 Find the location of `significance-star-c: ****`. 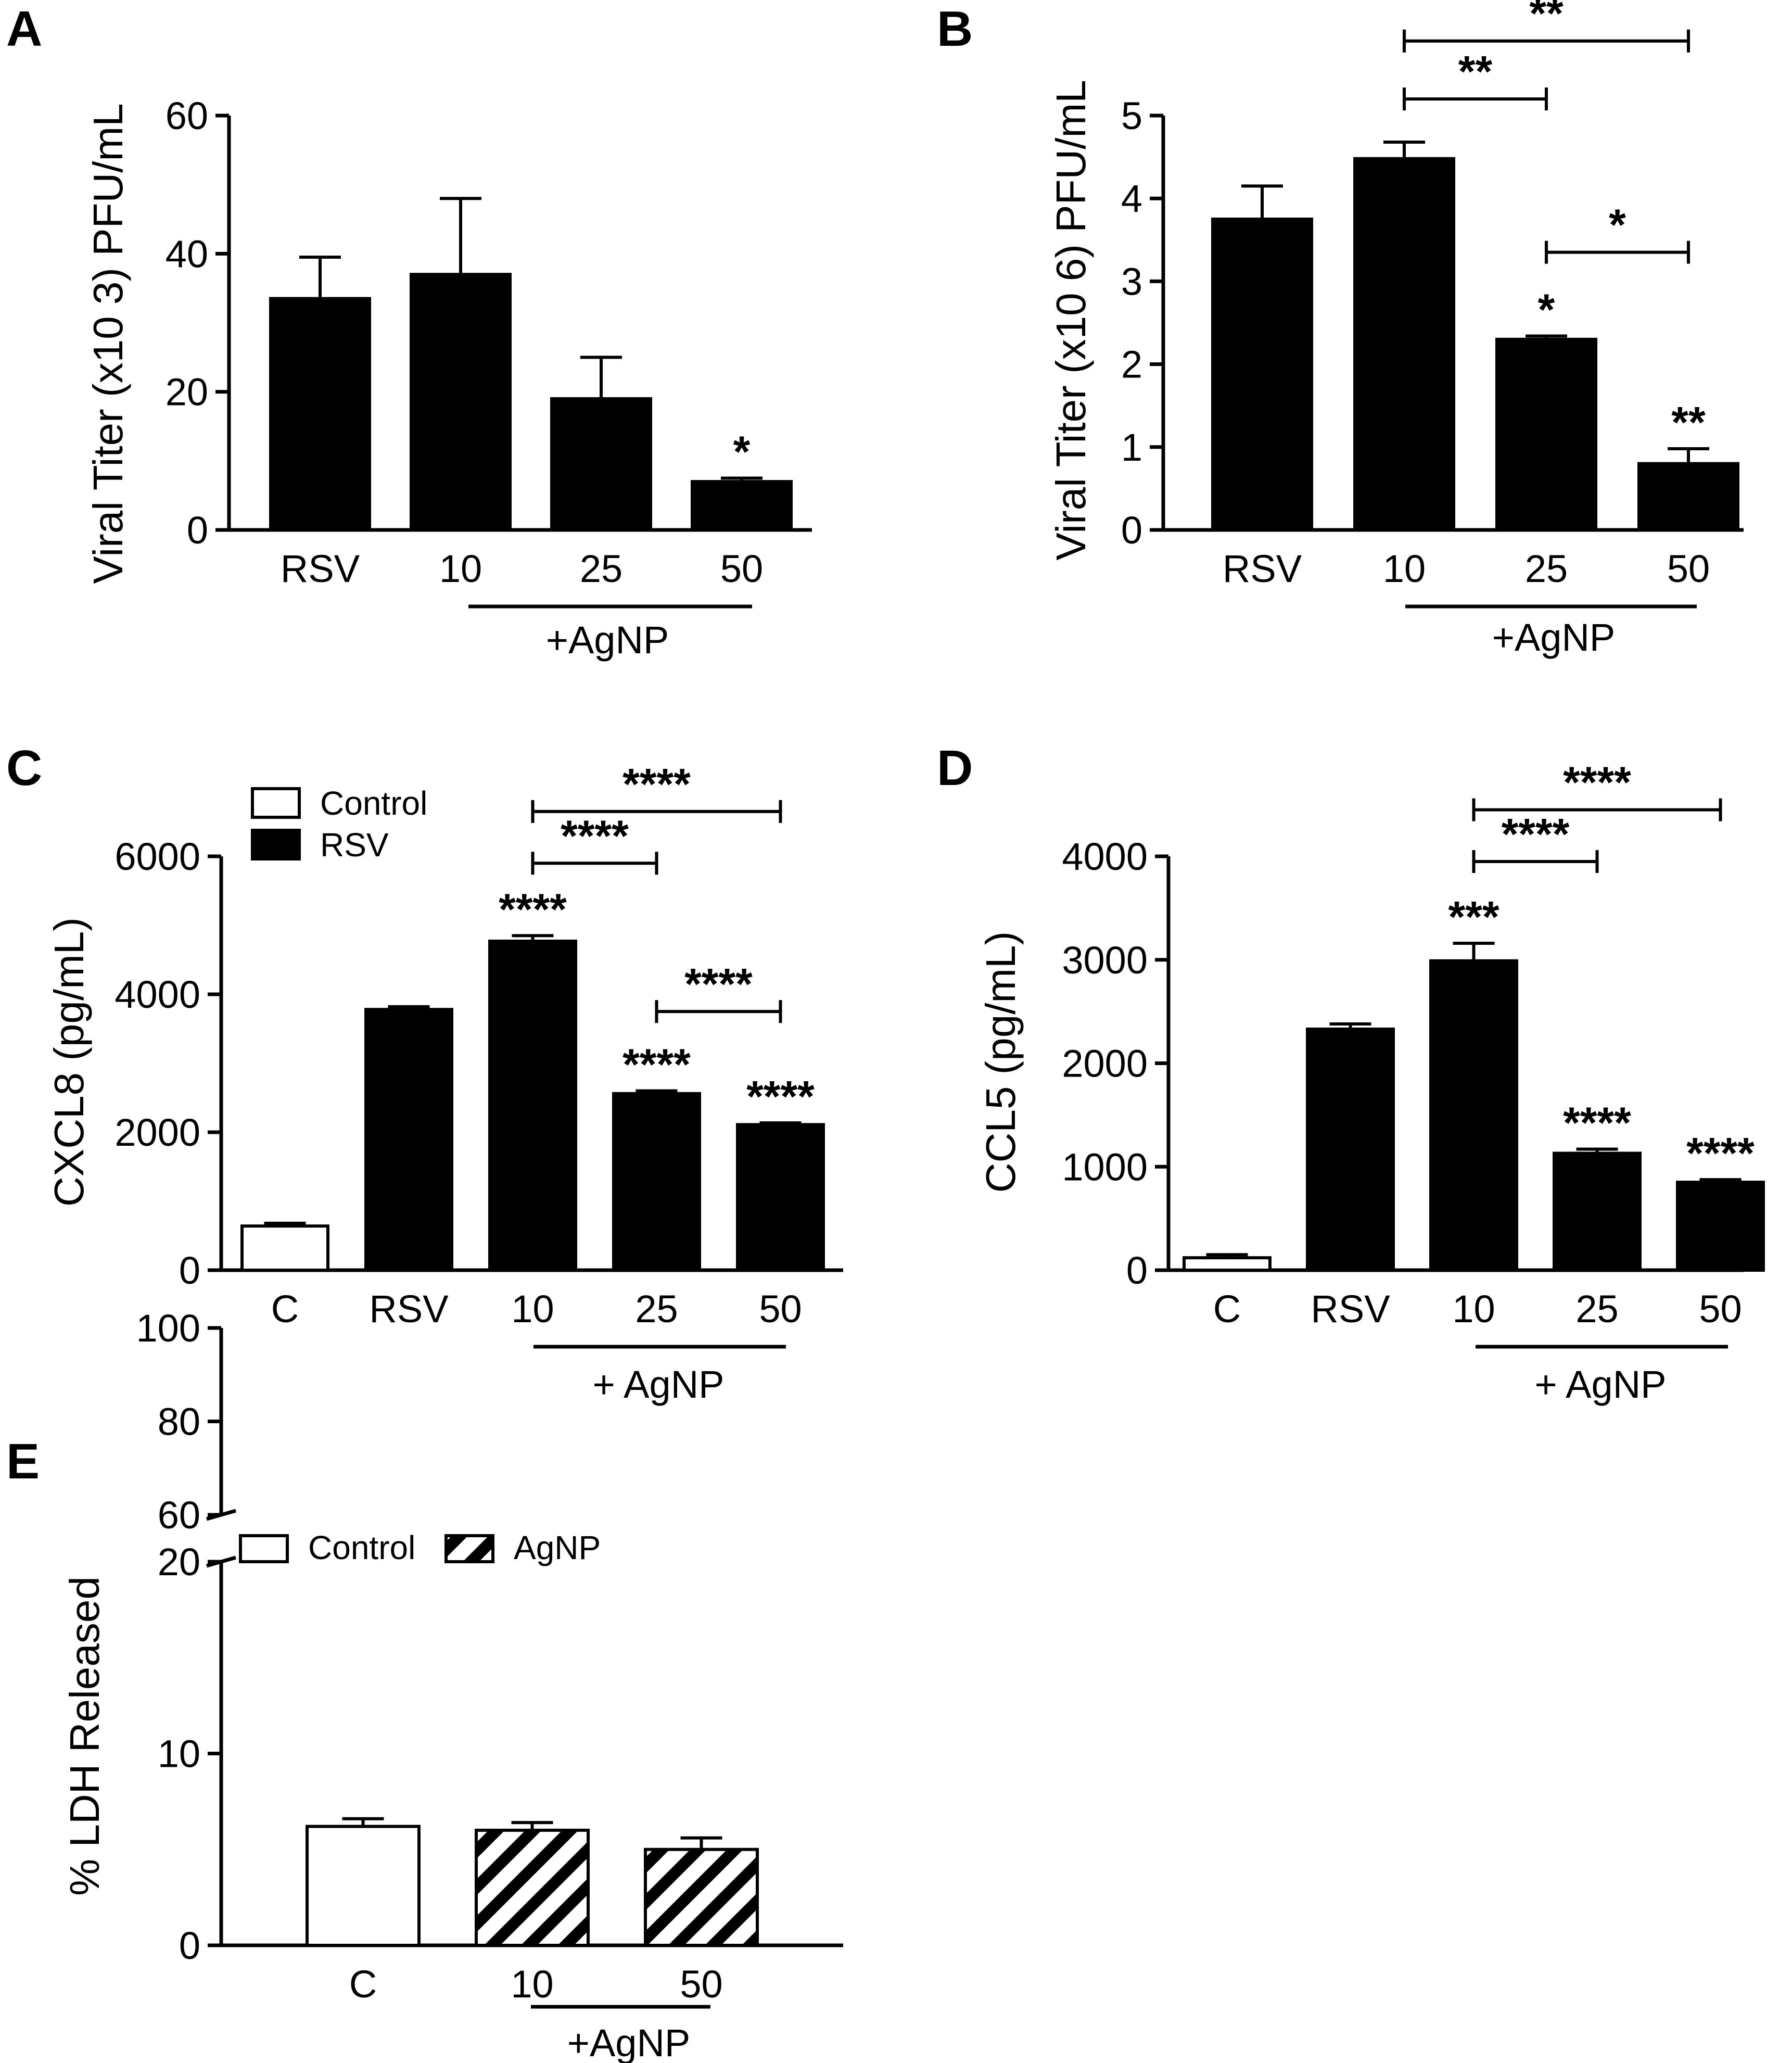

significance-star-c: **** is located at coordinates (656, 1064).